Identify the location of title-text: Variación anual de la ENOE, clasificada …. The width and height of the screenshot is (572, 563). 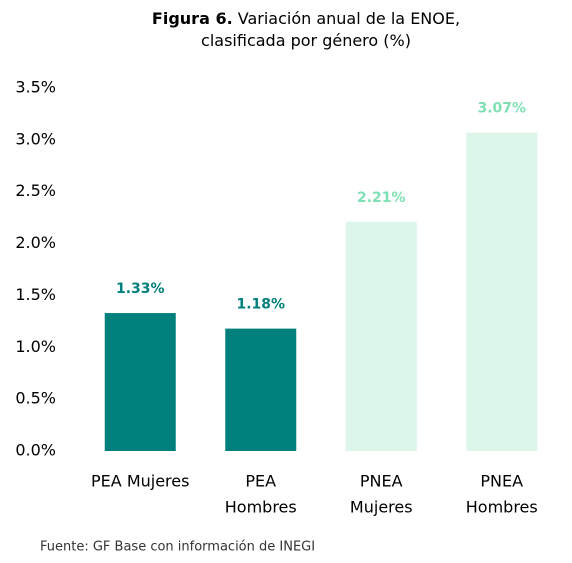
(331, 29).